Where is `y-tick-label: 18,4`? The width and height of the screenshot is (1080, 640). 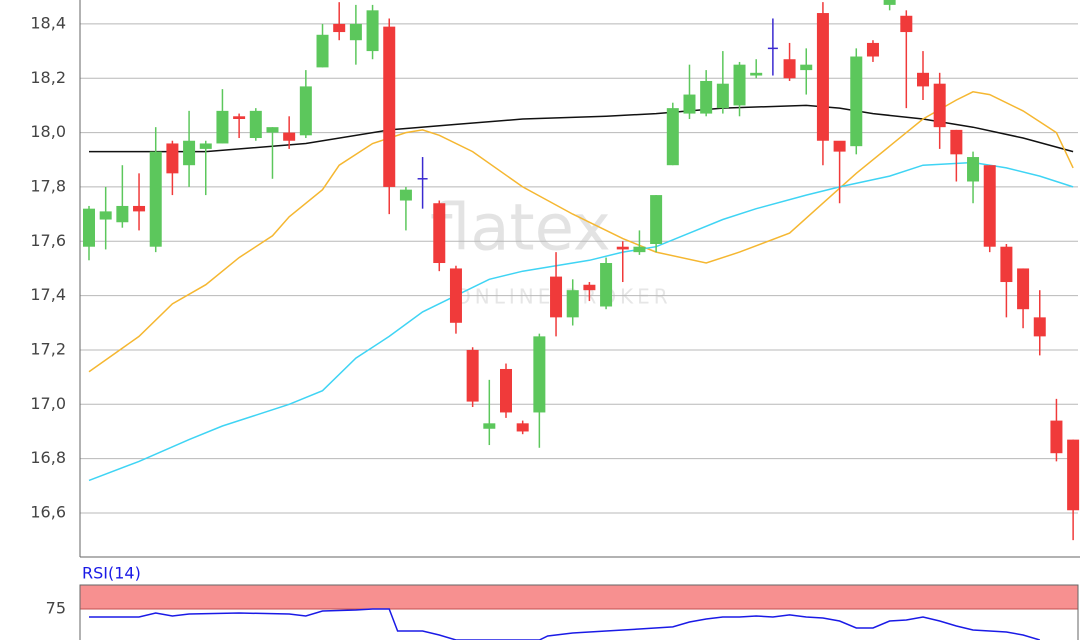 y-tick-label: 18,4 is located at coordinates (48, 22).